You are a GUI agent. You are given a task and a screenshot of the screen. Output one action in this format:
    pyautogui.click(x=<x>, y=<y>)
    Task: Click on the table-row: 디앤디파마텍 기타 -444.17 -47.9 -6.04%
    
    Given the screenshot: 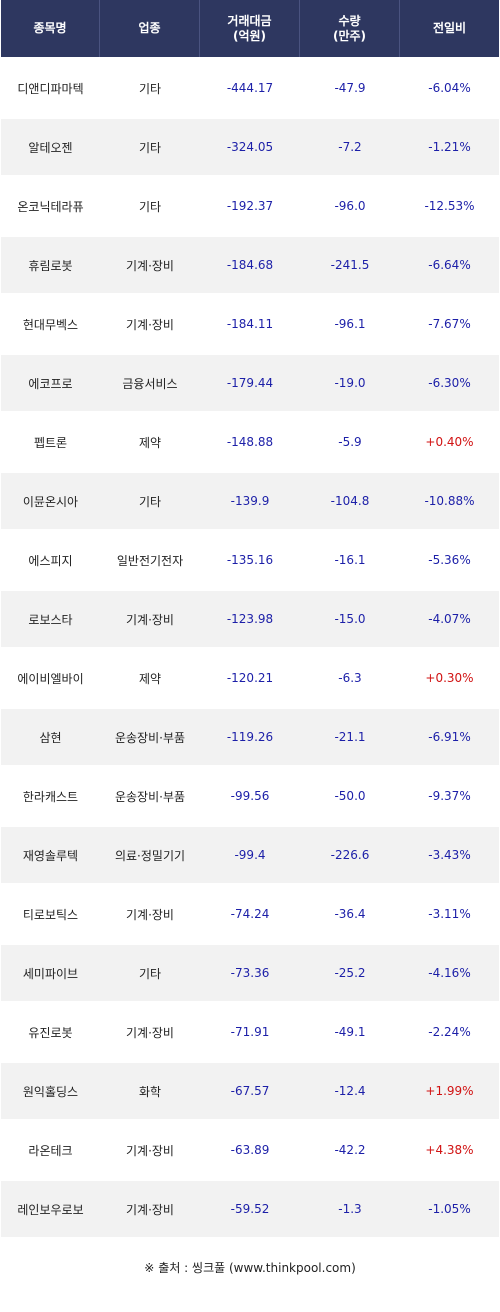 What is the action you would take?
    pyautogui.click(x=250, y=86)
    